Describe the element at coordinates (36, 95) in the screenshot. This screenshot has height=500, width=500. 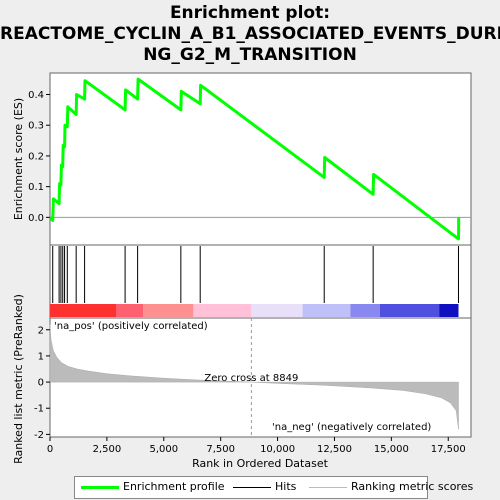
I see `es-ytick-label: 0.4` at that location.